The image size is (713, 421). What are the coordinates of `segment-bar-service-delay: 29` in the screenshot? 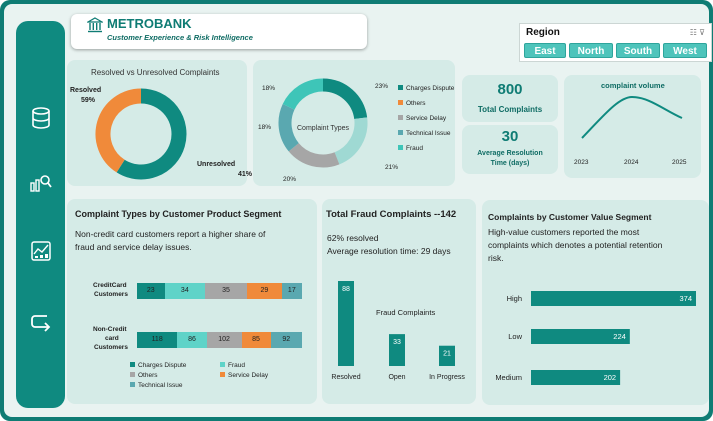 It's located at (264, 291).